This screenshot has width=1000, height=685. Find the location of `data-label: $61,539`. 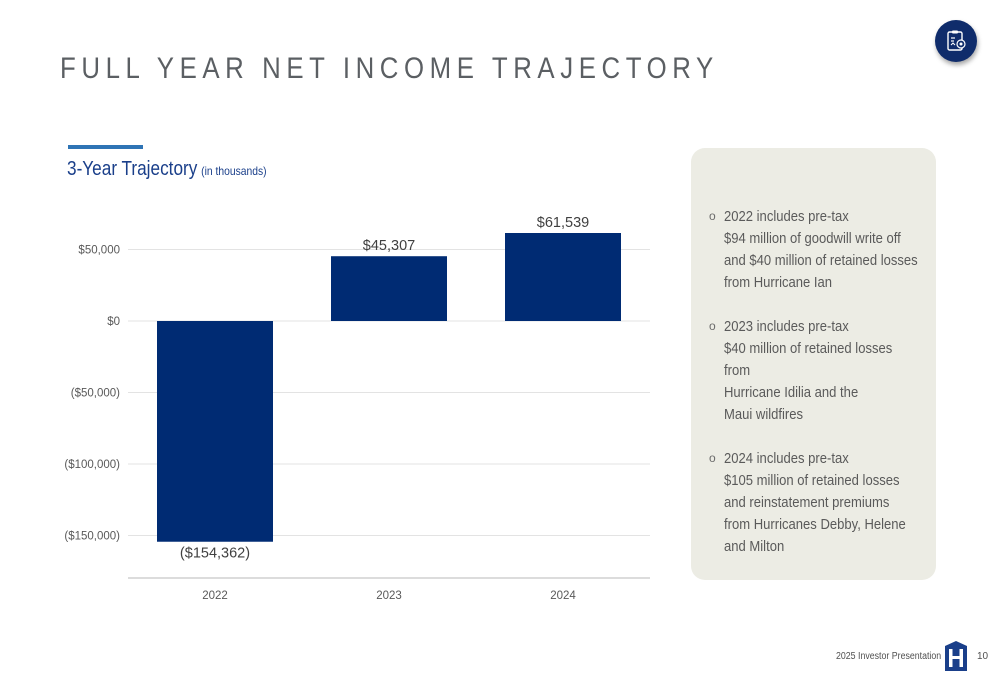

data-label: $61,539 is located at coordinates (563, 223).